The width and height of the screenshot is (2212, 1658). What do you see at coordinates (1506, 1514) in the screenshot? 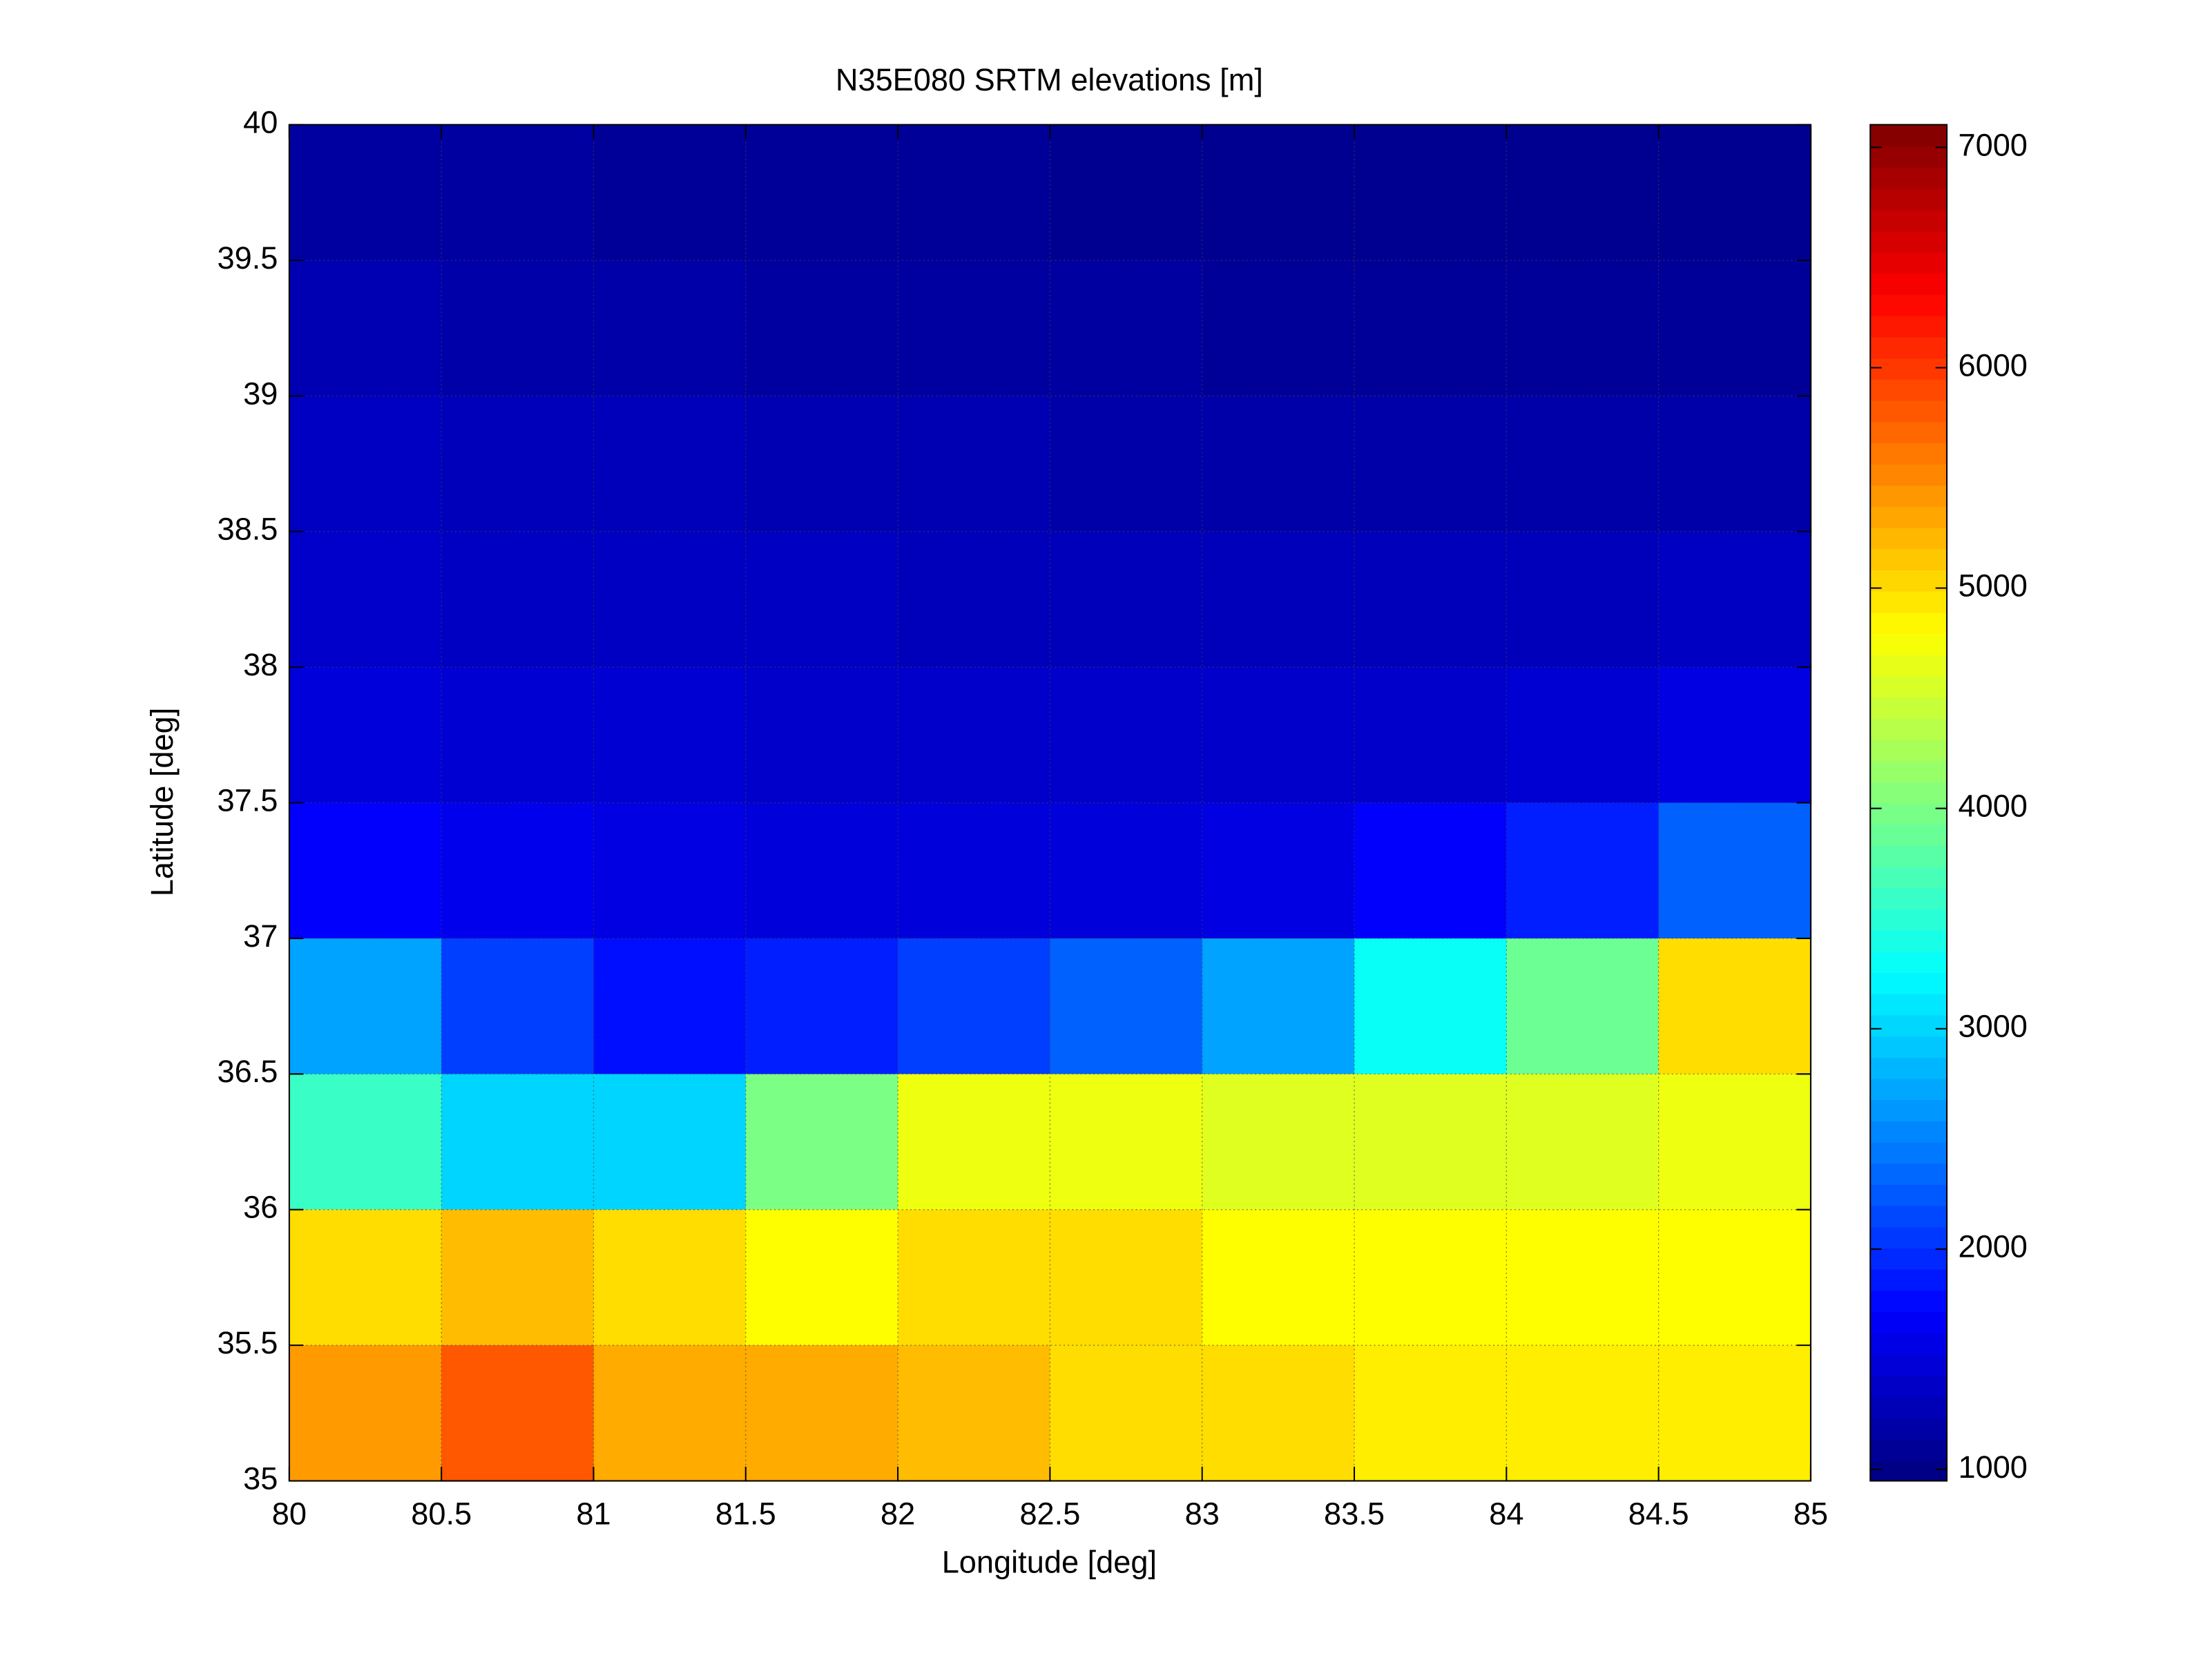
I see `x-tick-label: 84` at bounding box center [1506, 1514].